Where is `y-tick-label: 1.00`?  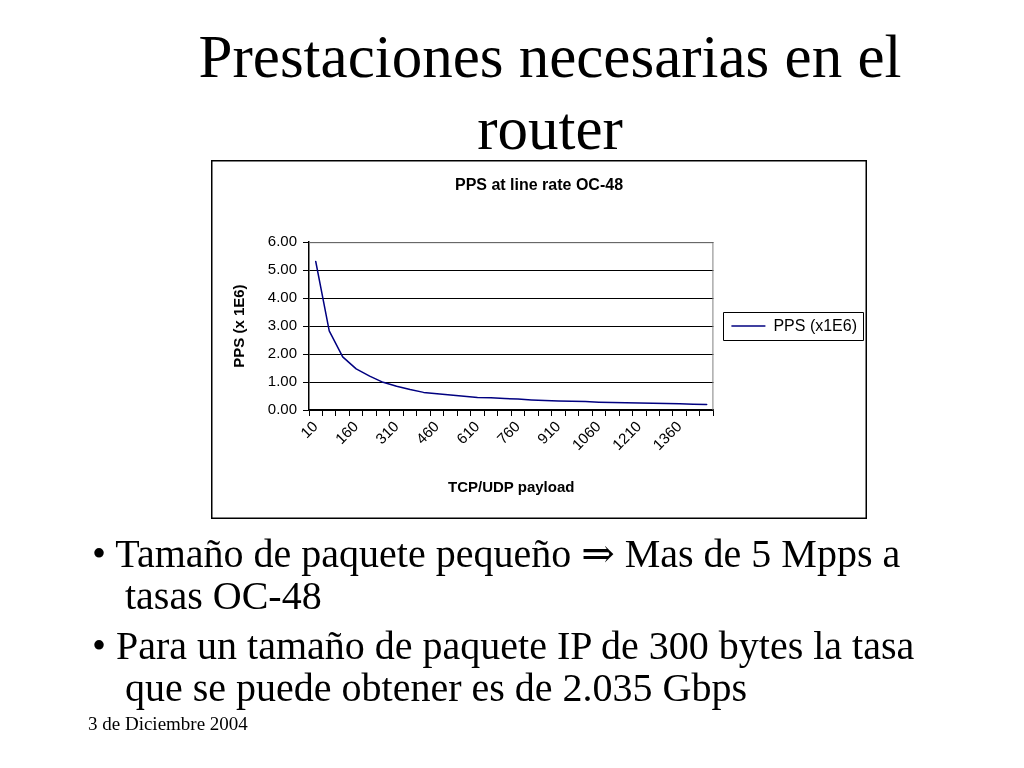
y-tick-label: 1.00 is located at coordinates (282, 381).